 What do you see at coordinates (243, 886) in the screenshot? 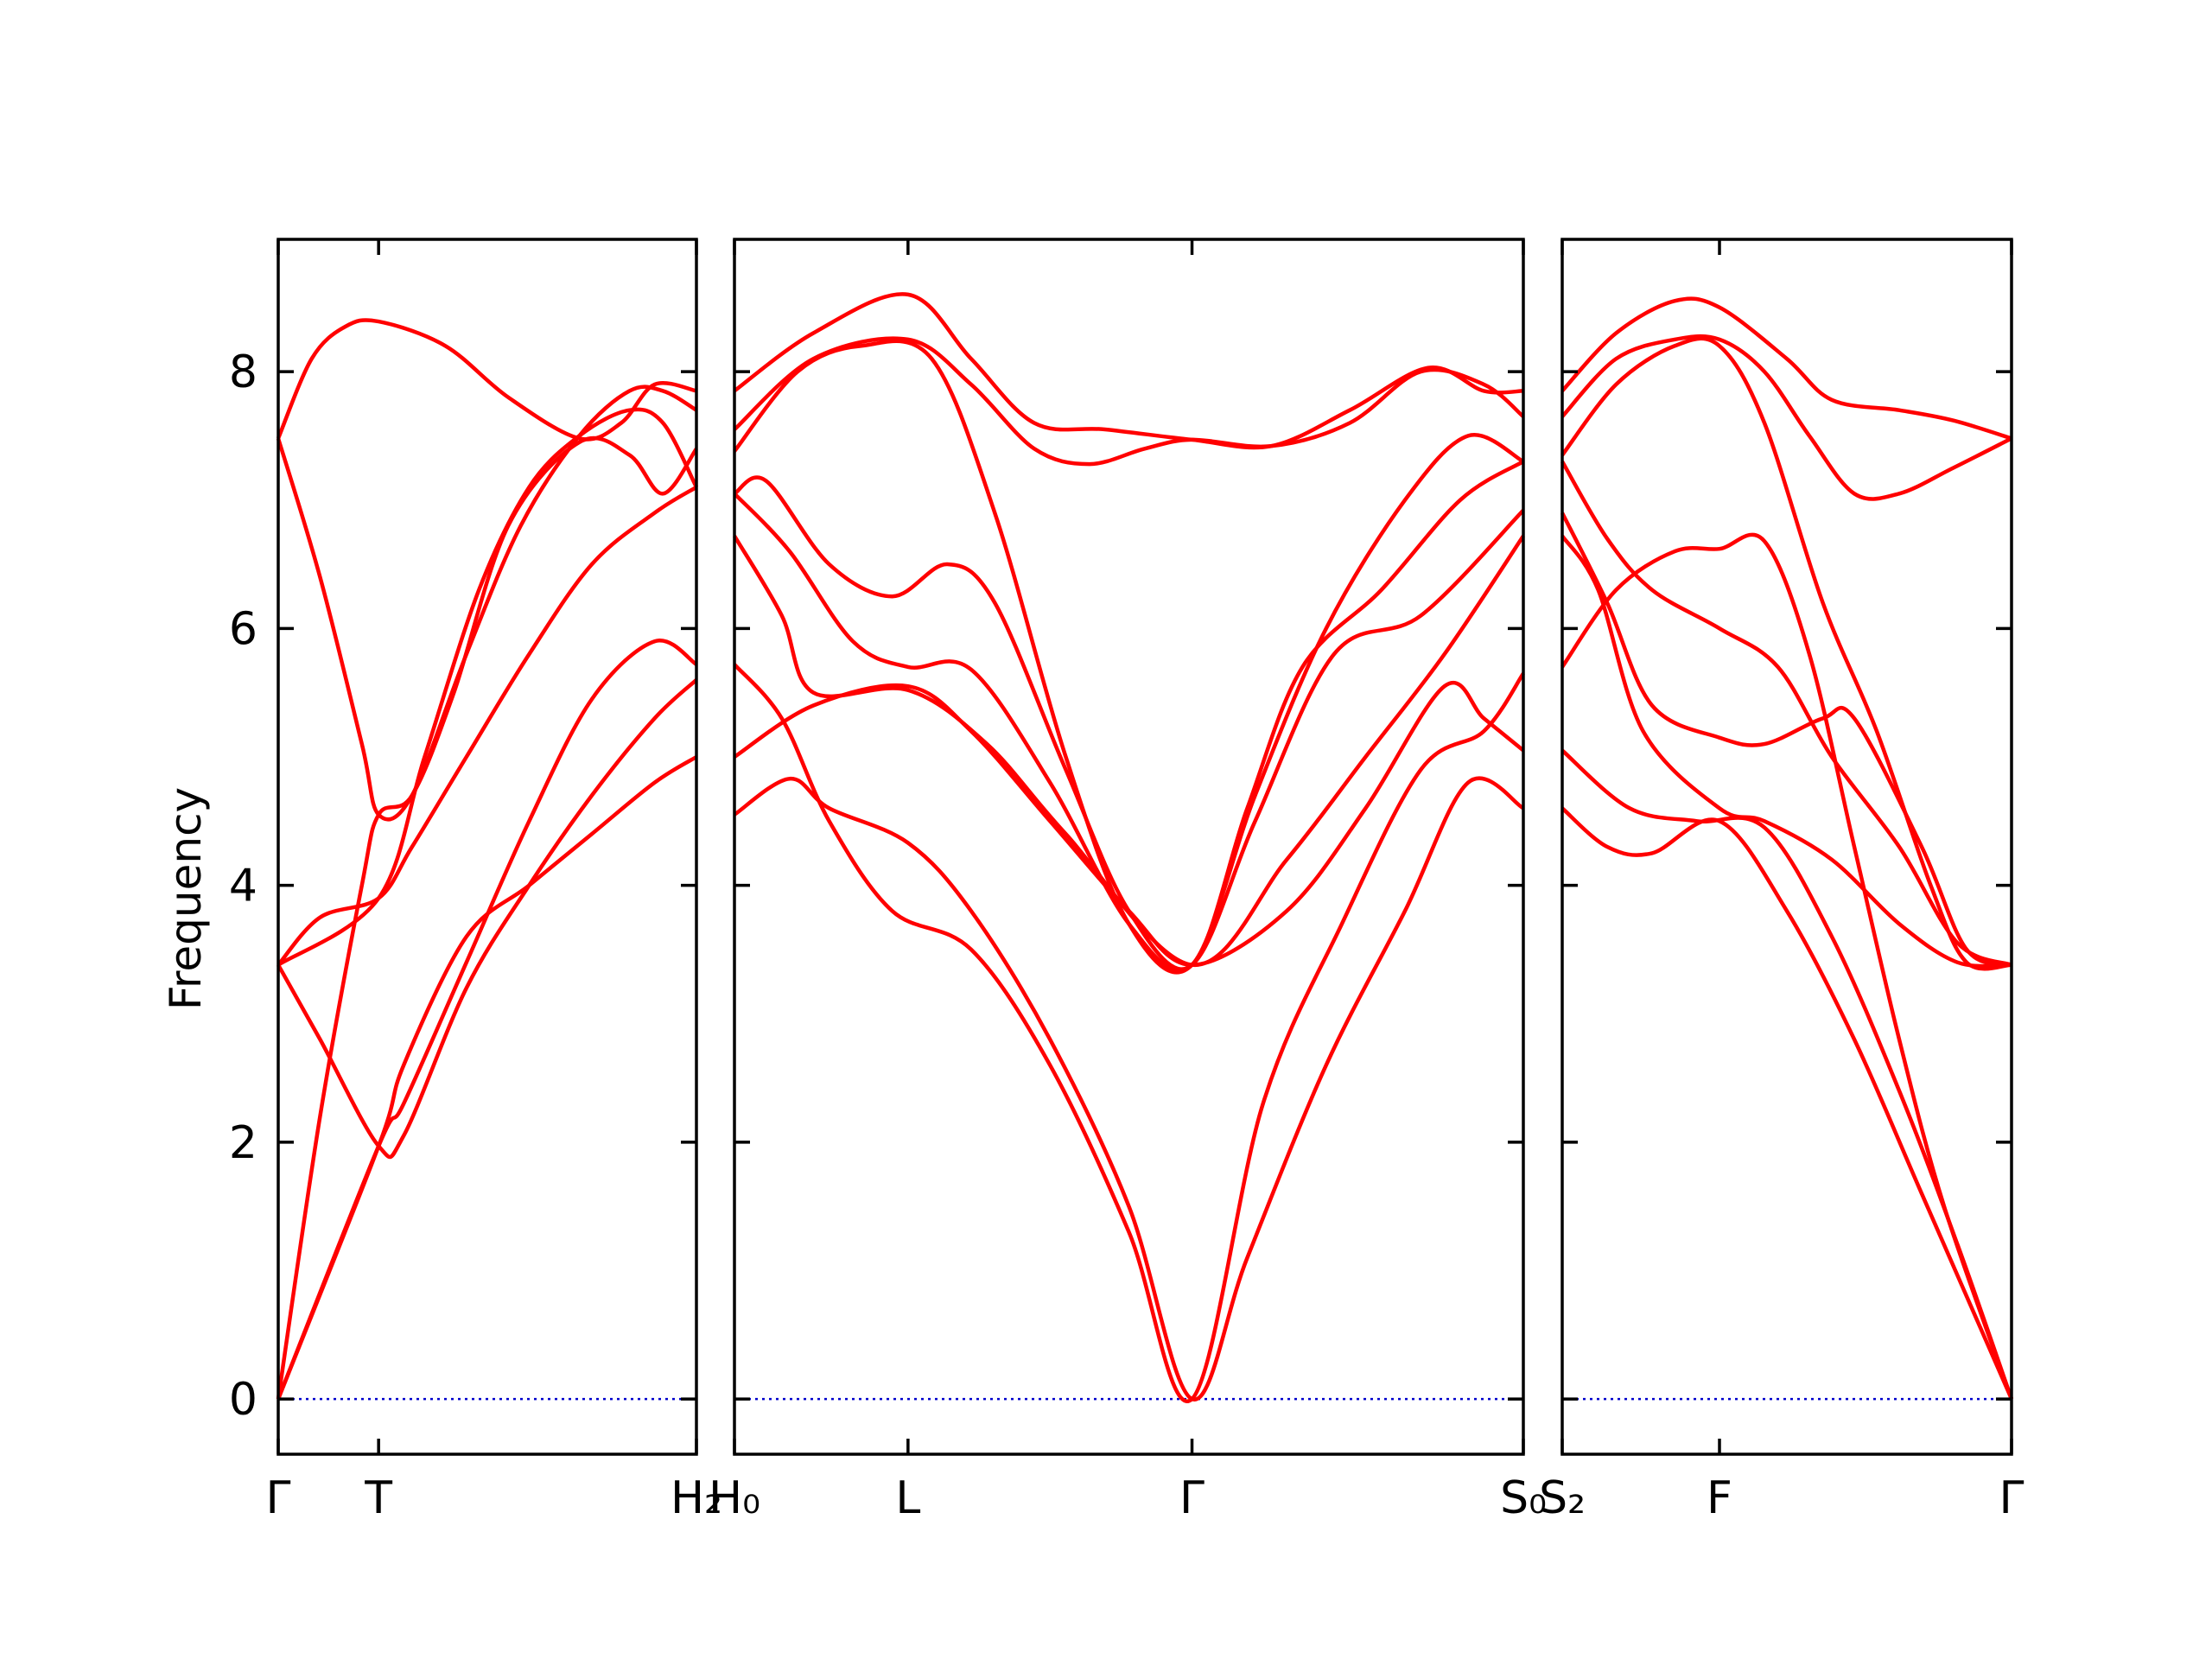
I see `y-tick-label: 4` at bounding box center [243, 886].